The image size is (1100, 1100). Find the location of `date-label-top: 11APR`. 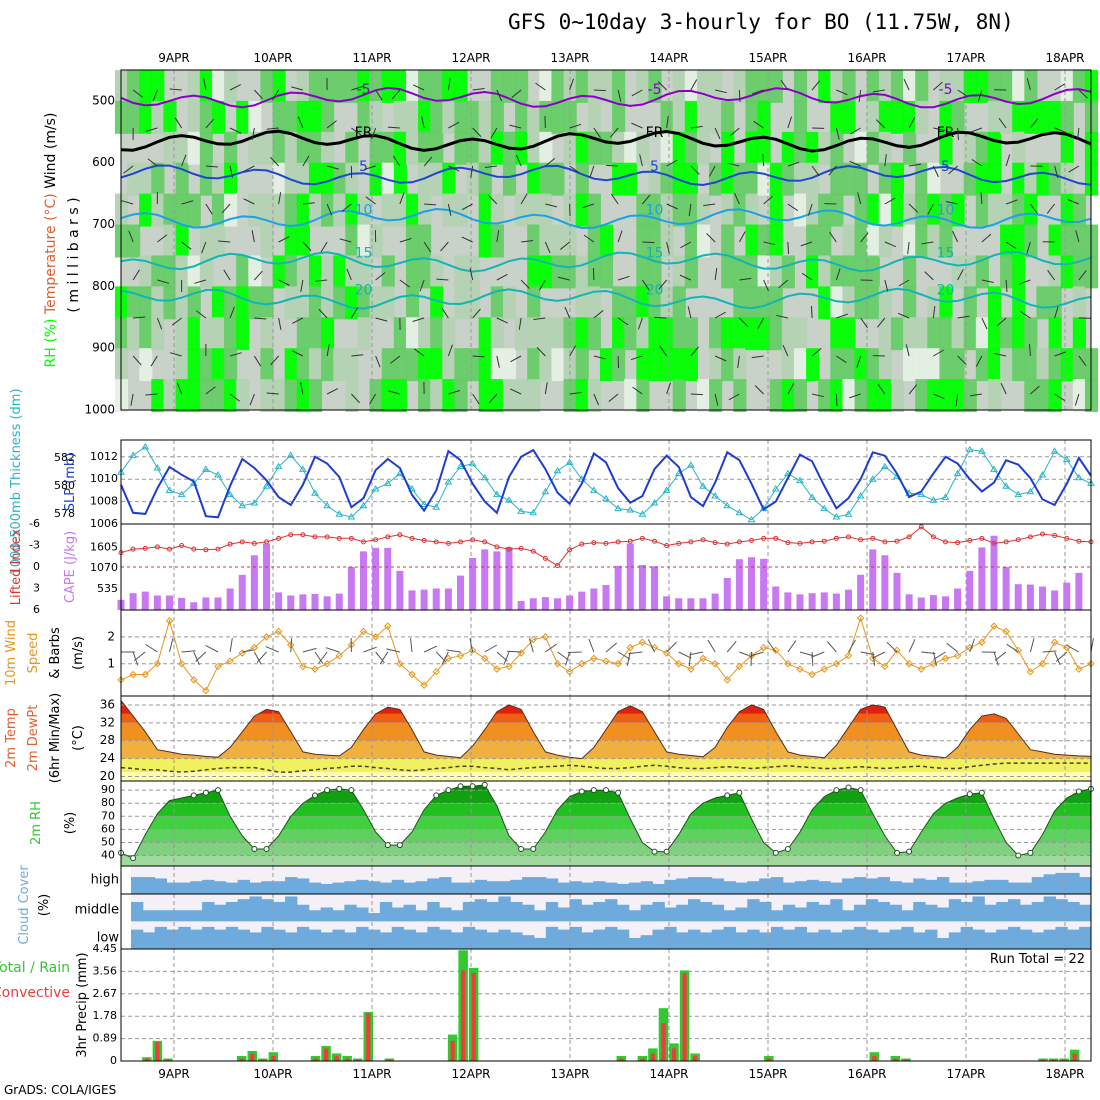

date-label-top: 11APR is located at coordinates (371, 58).